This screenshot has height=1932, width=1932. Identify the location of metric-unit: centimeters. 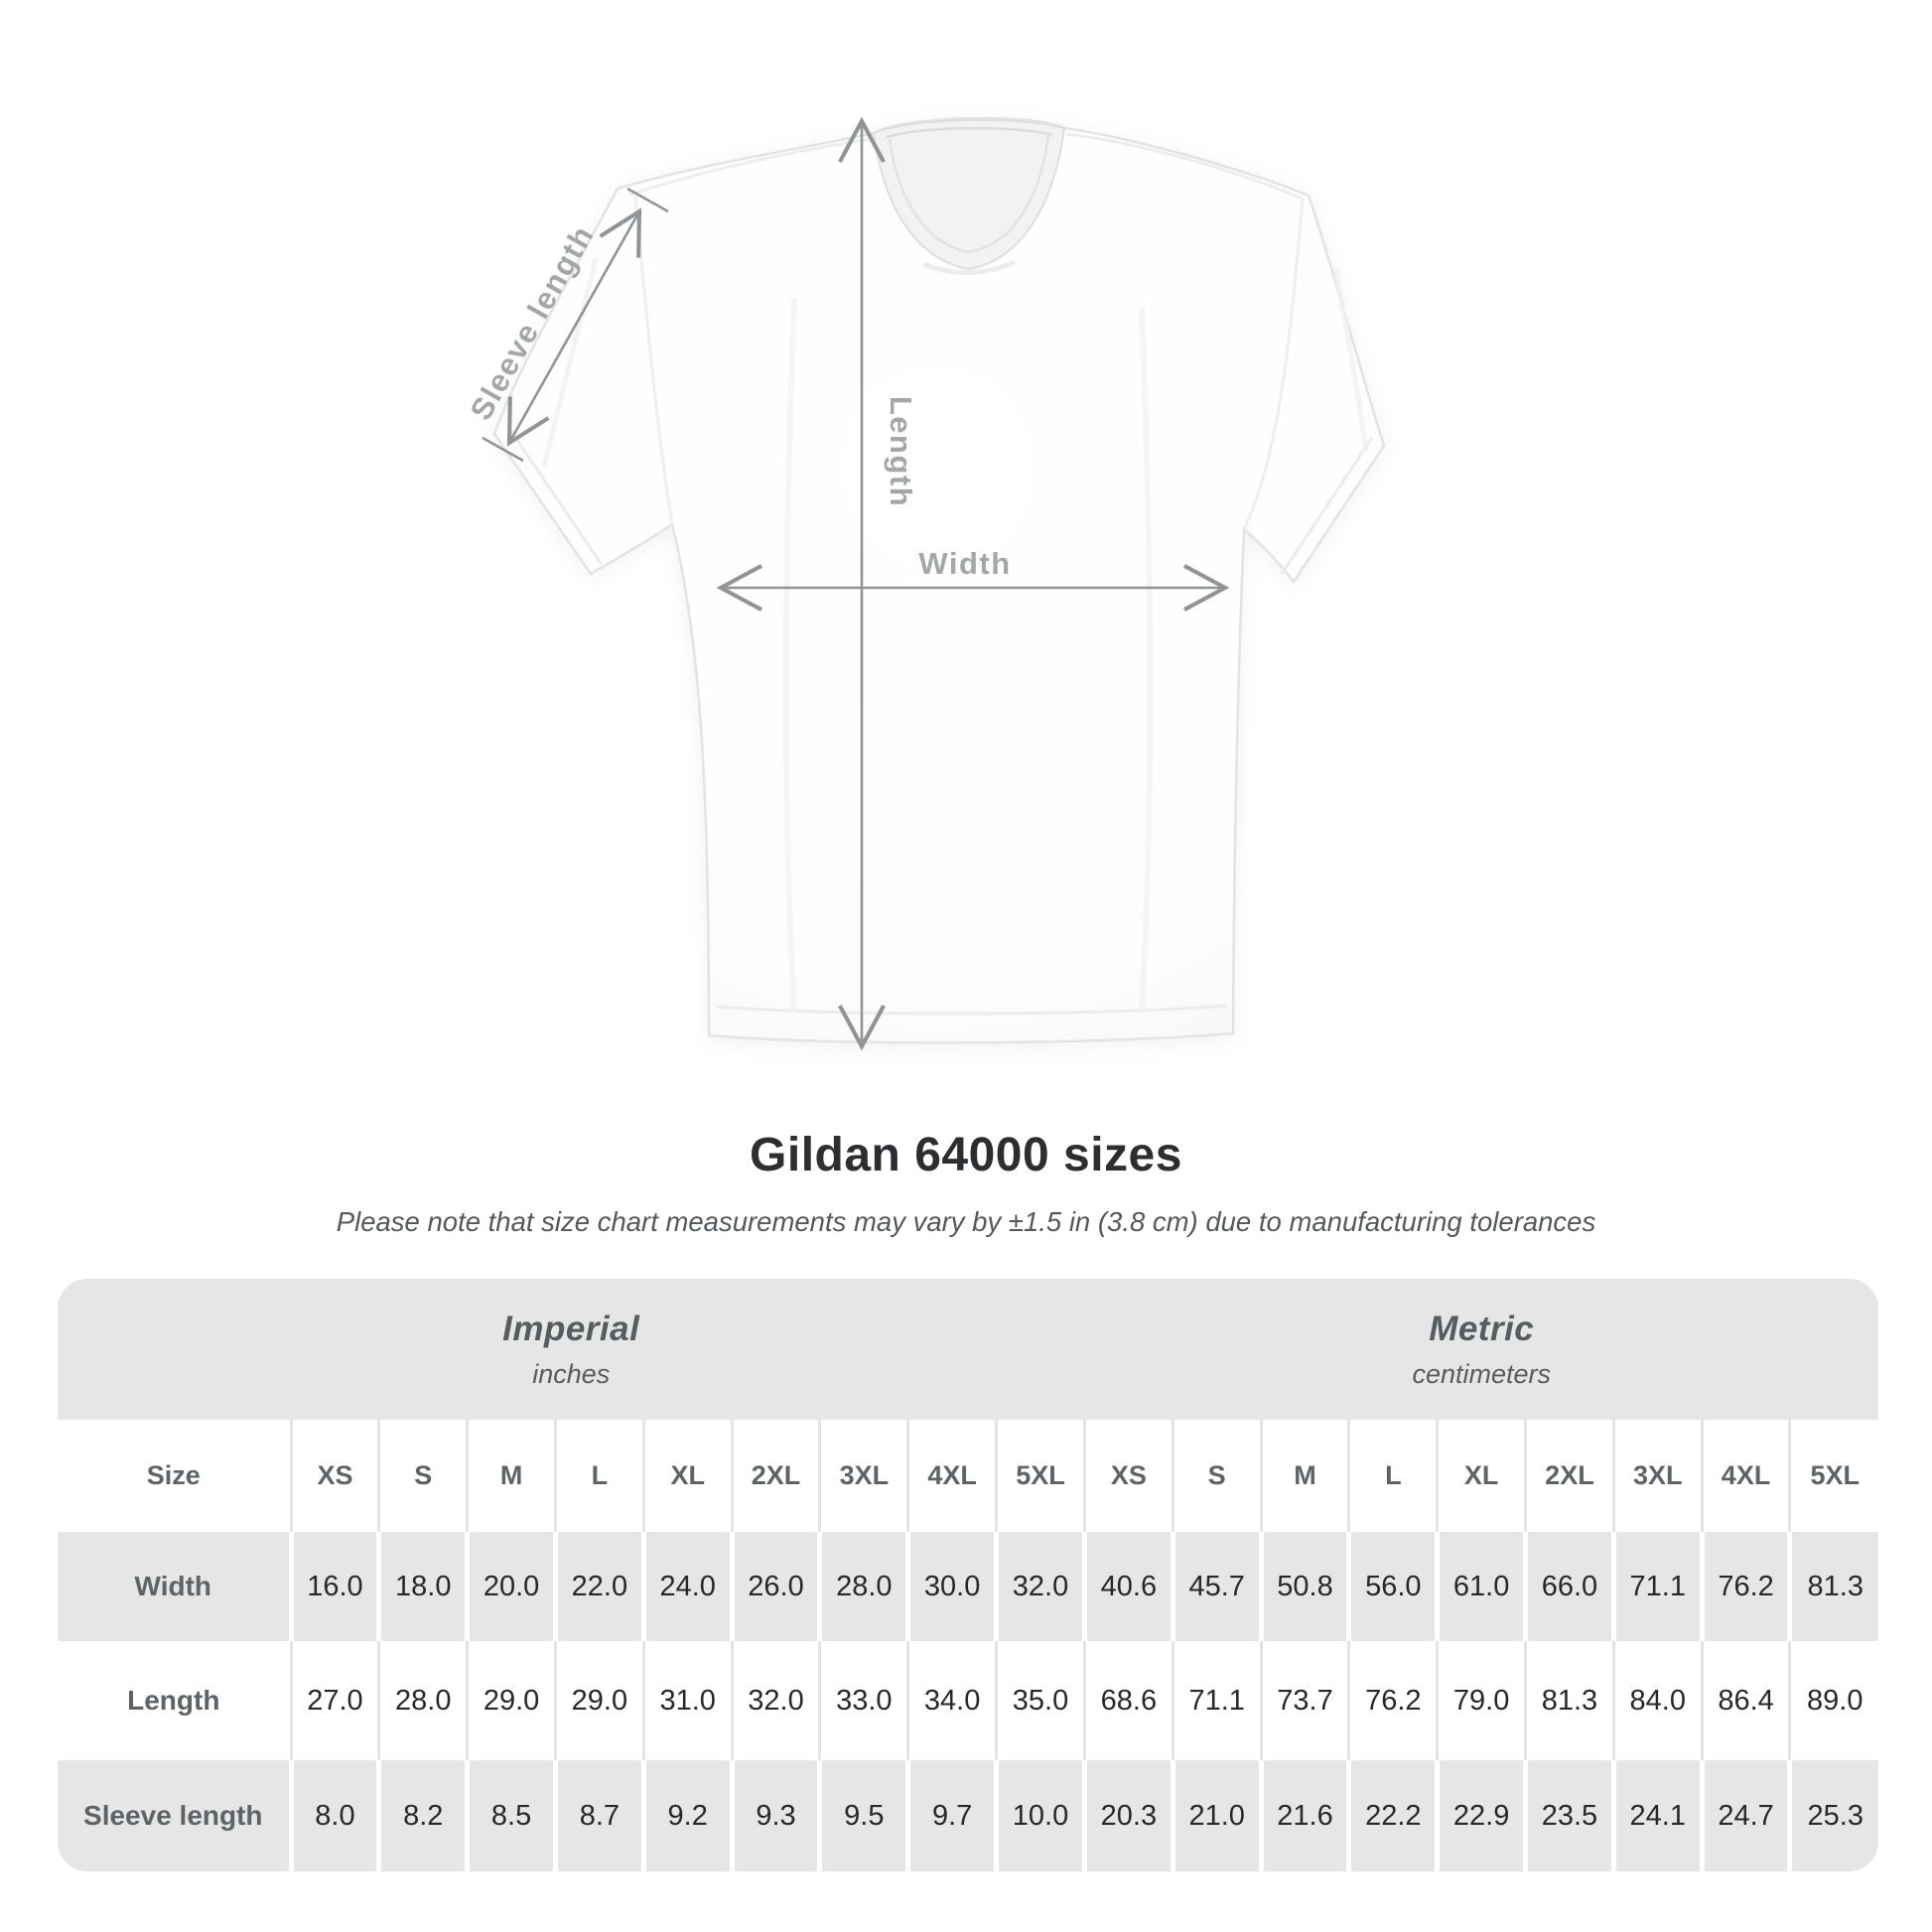
(1482, 1374).